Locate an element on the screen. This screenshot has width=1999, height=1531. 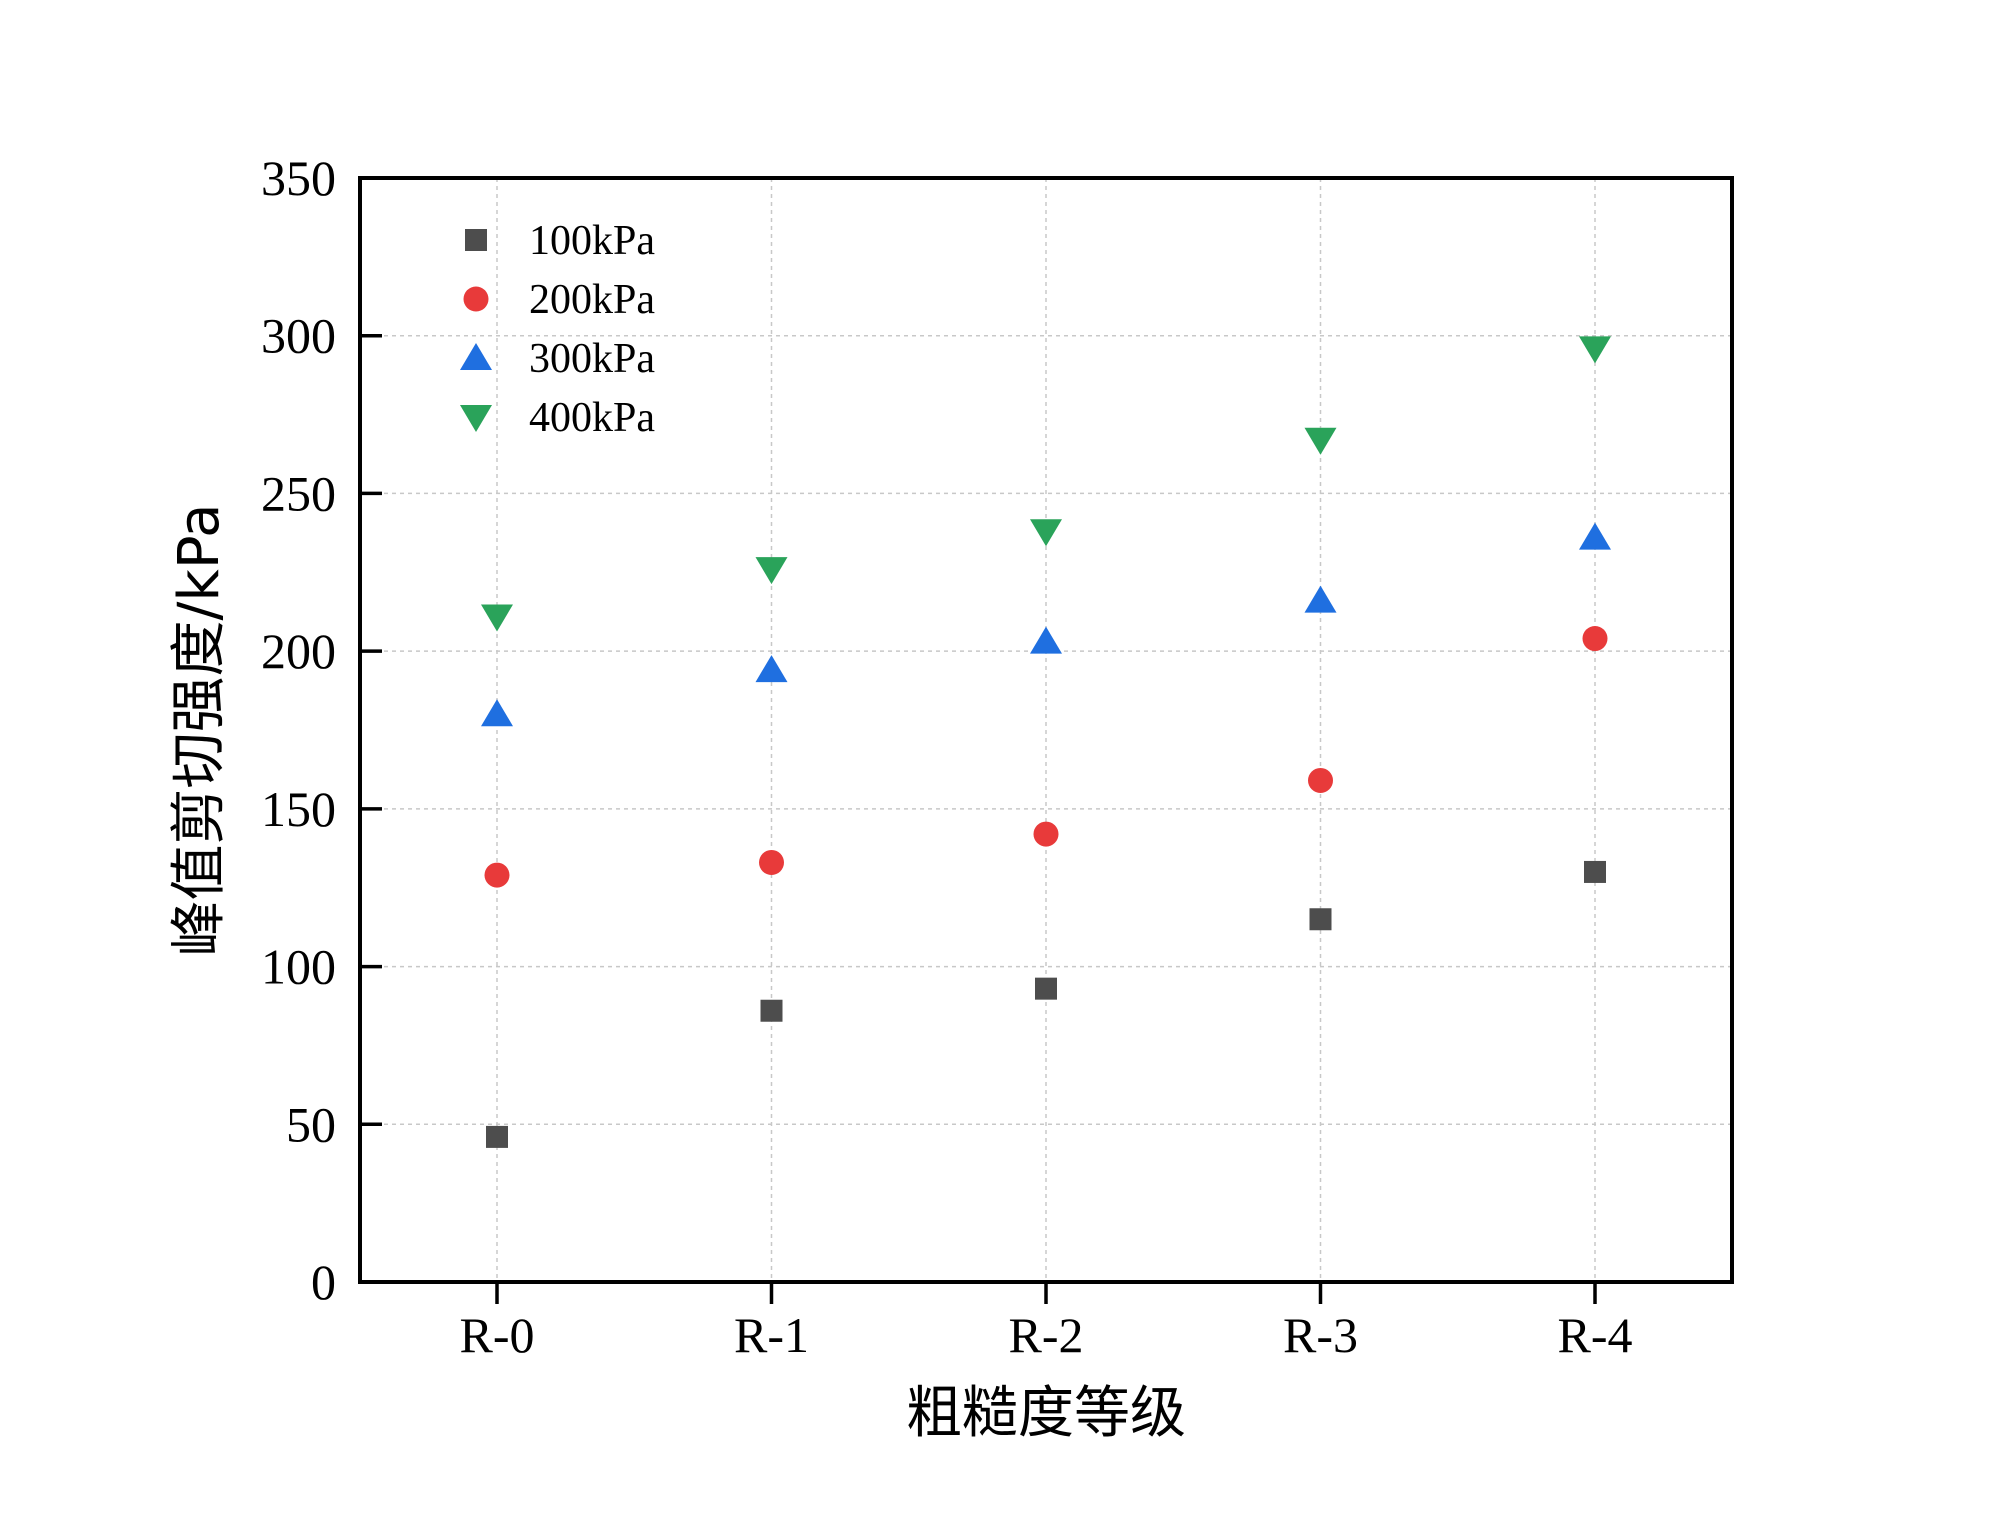
y-tick-label: 100 is located at coordinates (298, 967).